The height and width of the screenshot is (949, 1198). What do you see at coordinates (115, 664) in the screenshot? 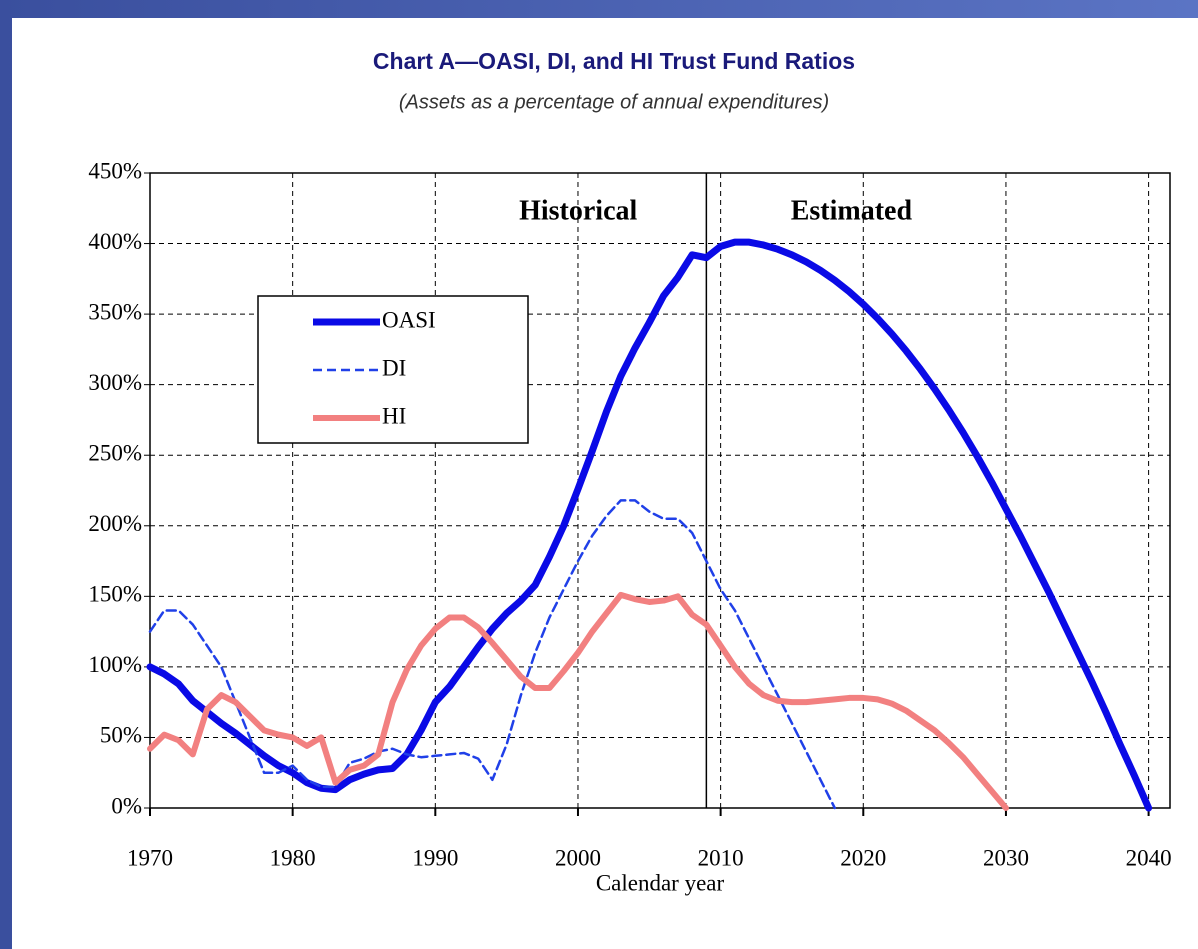
I see `y-tick-label: 100%` at bounding box center [115, 664].